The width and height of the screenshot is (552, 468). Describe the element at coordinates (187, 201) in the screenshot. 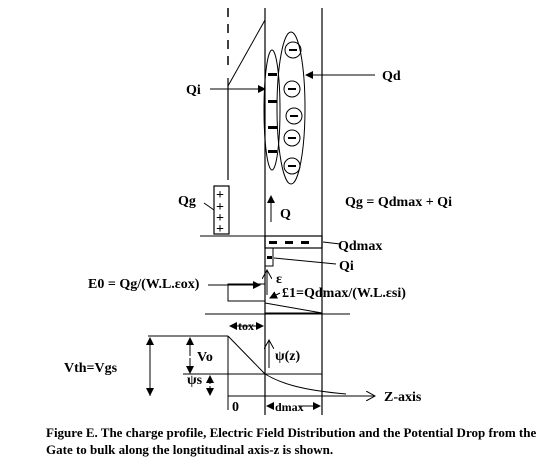

I see `qg-label: Qg` at that location.